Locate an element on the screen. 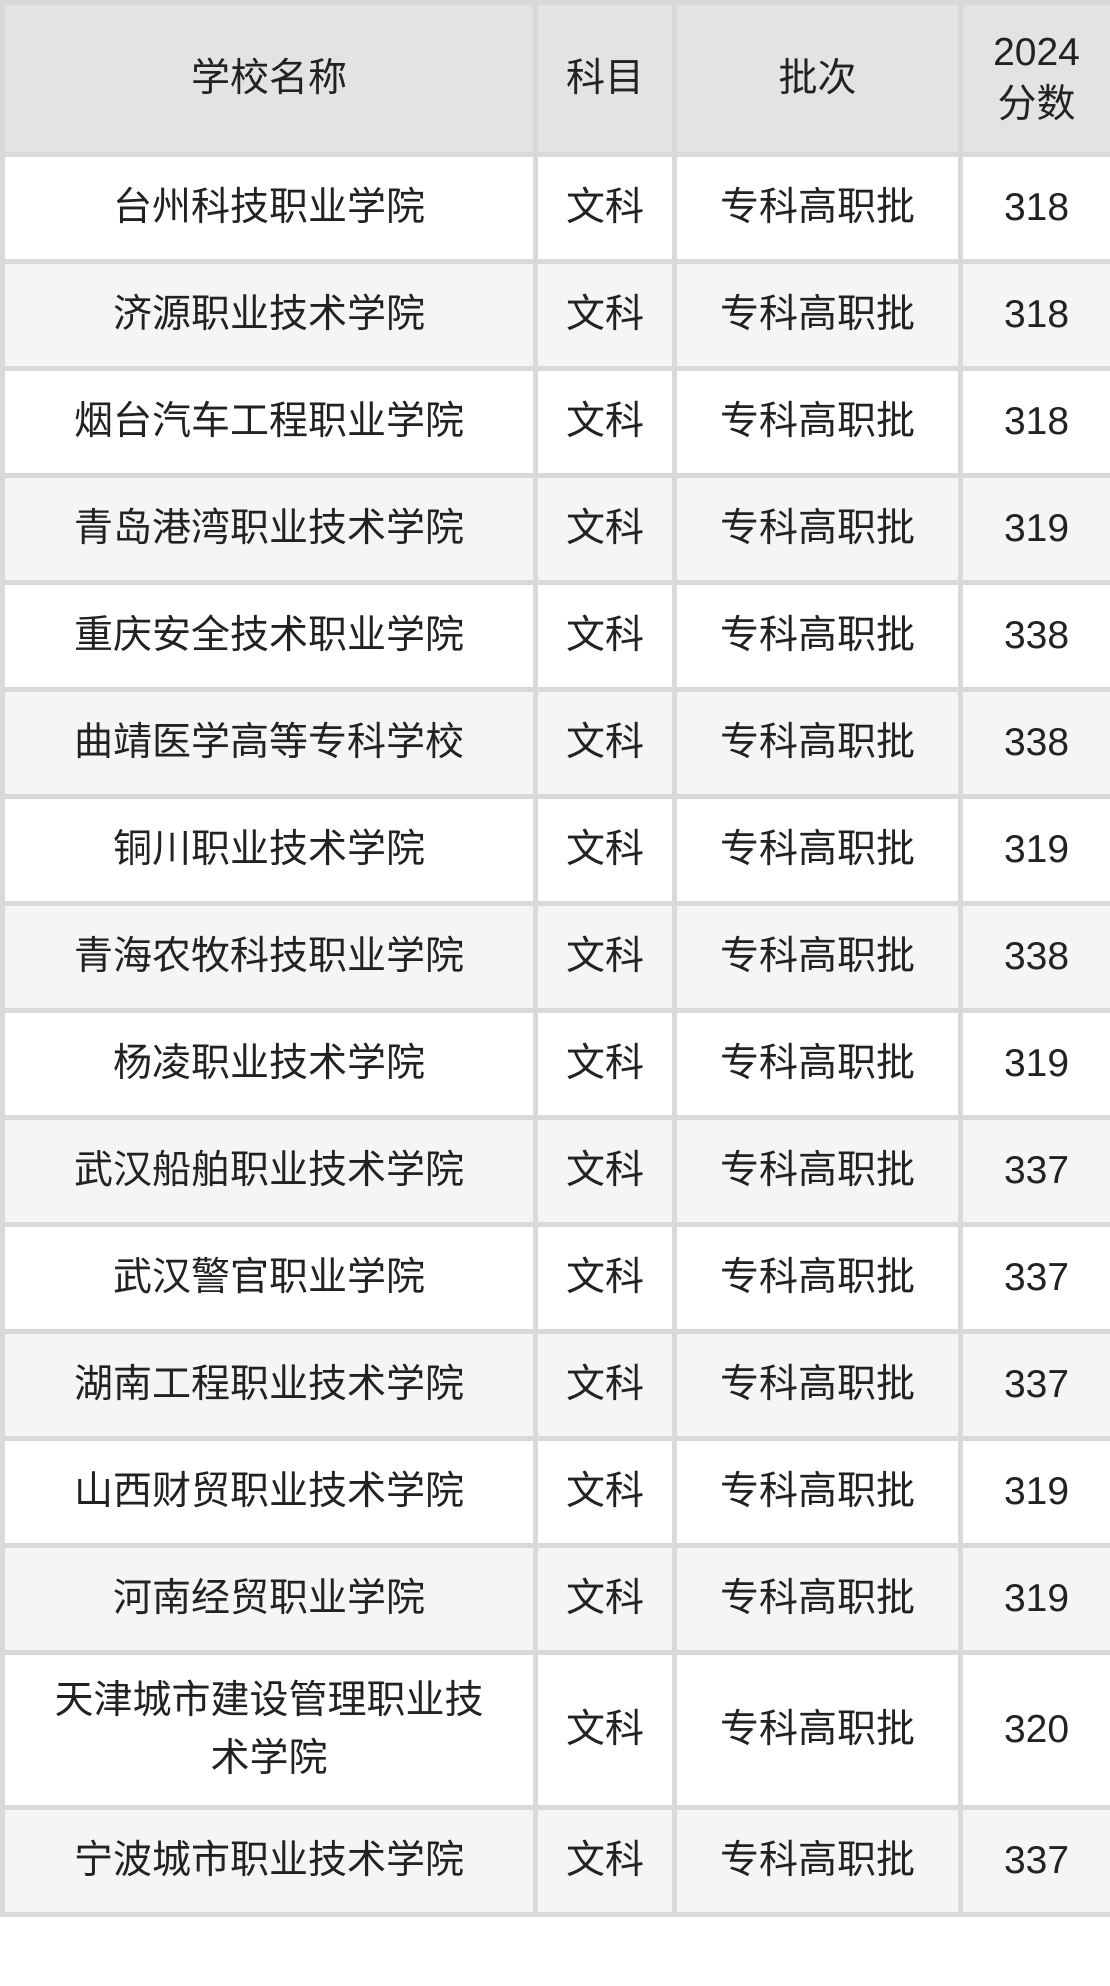 The height and width of the screenshot is (1986, 1110). table-row: 青海农牧科技职业学院 文科 专科高职批 338 is located at coordinates (555, 957).